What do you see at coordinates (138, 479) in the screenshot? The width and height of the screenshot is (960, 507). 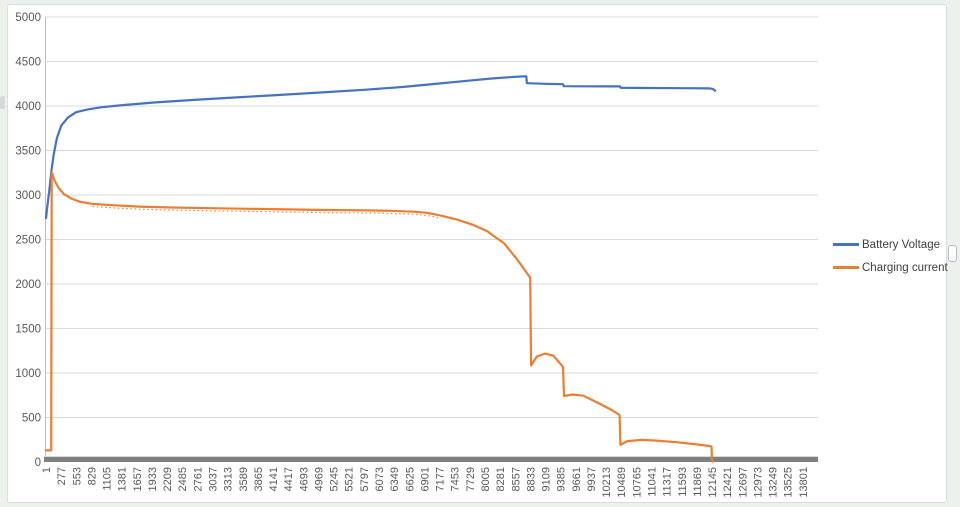 I see `x-tick-label: 1657` at bounding box center [138, 479].